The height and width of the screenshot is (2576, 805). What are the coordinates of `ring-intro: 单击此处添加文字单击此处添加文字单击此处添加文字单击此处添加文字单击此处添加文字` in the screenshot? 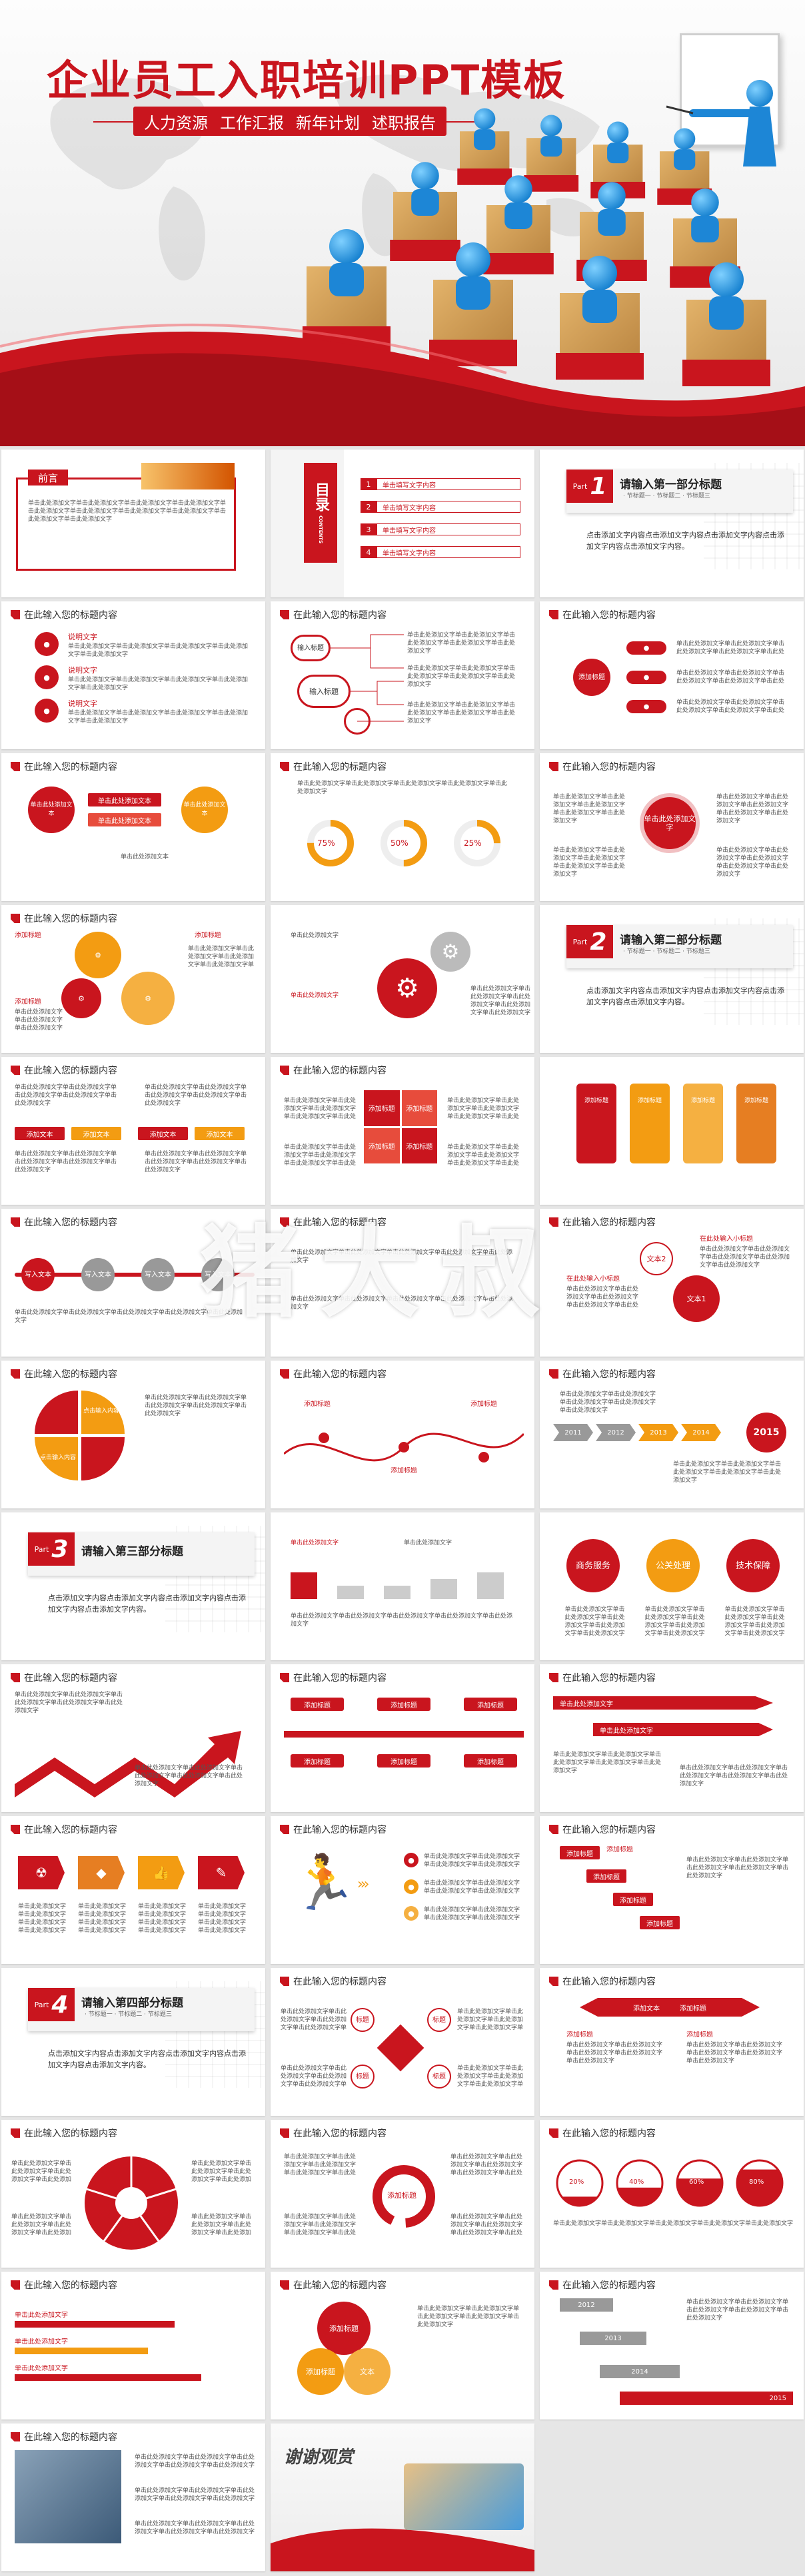 It's located at (402, 788).